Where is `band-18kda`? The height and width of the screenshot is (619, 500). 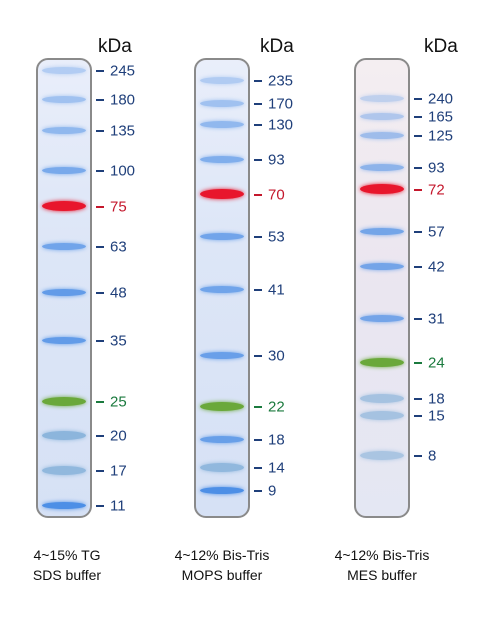 band-18kda is located at coordinates (382, 398).